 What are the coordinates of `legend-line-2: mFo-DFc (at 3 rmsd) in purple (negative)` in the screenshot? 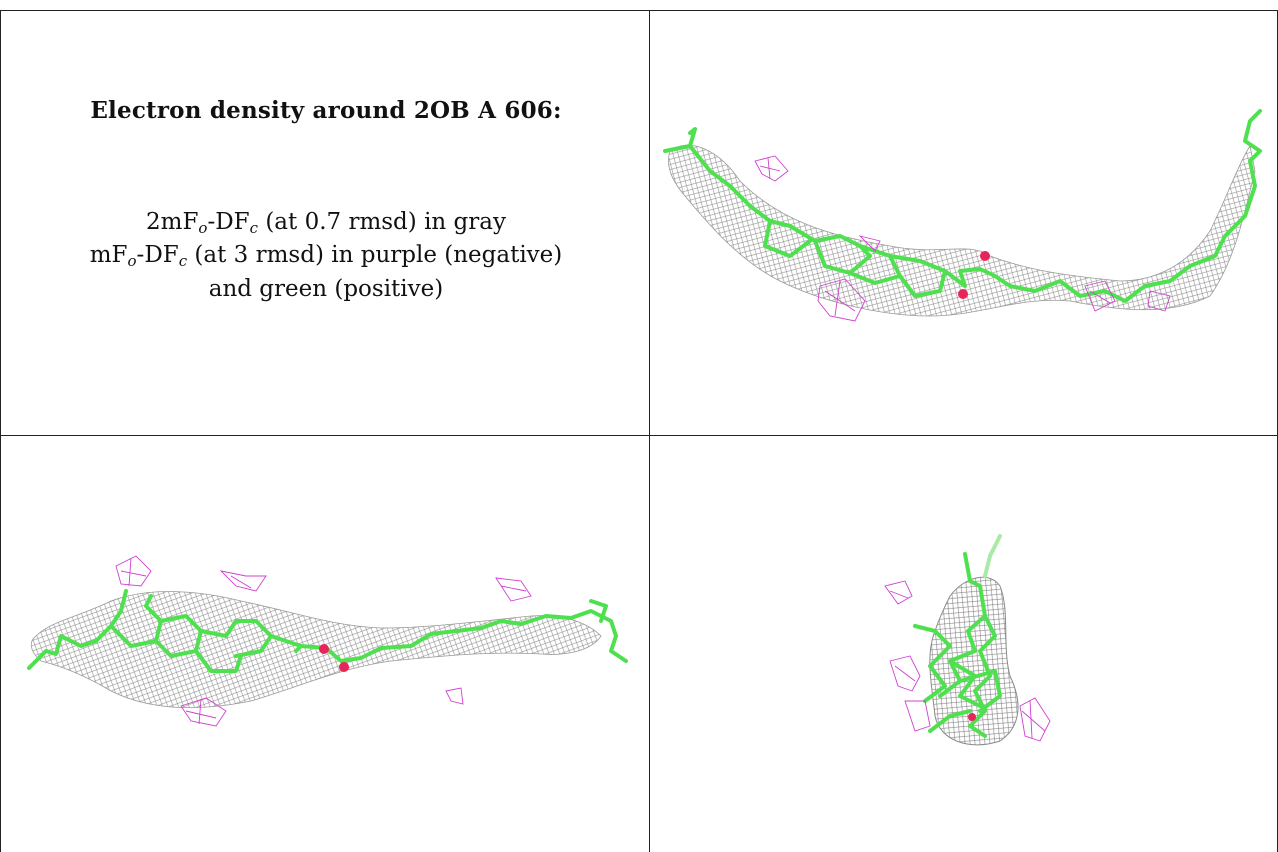 It's located at (326, 256).